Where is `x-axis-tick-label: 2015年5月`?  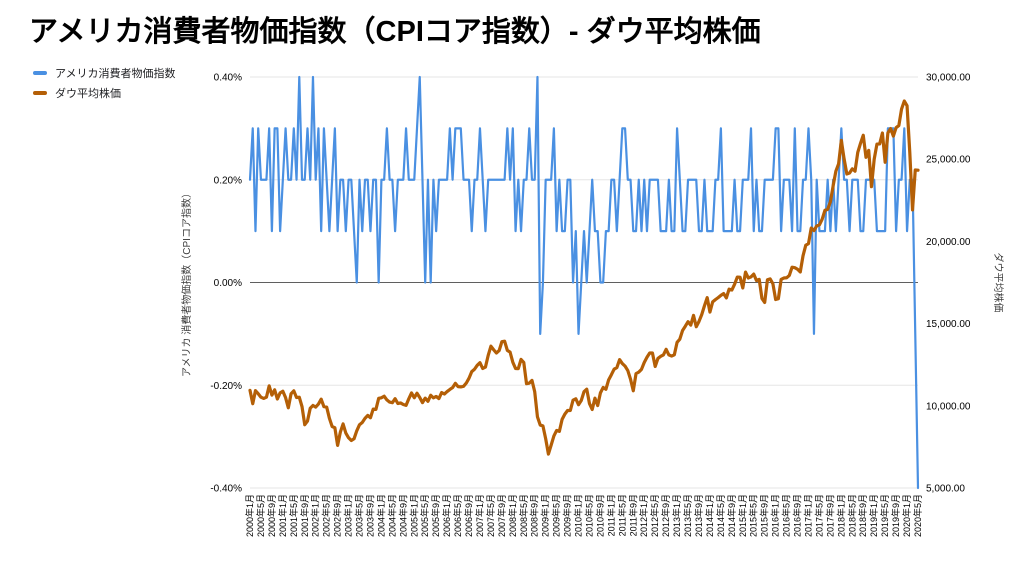
x-axis-tick-label: 2015年5月 is located at coordinates (753, 515).